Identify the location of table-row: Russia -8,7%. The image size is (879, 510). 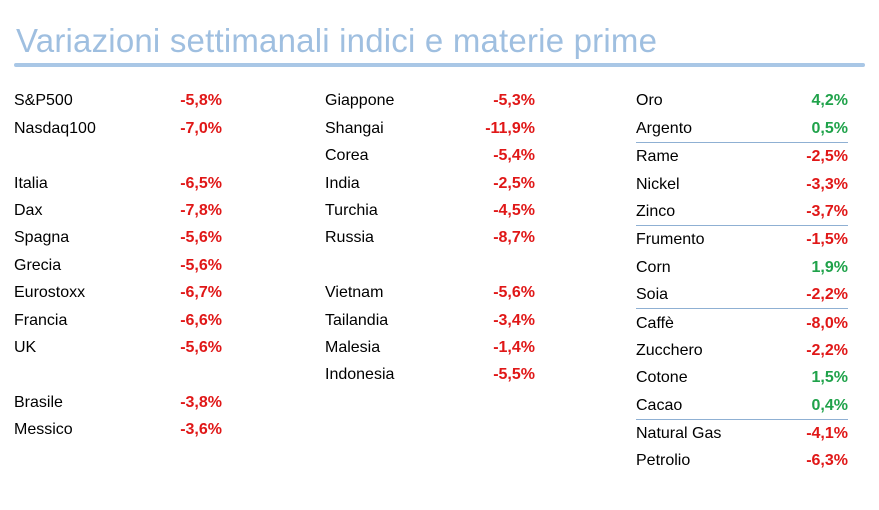
(430, 237).